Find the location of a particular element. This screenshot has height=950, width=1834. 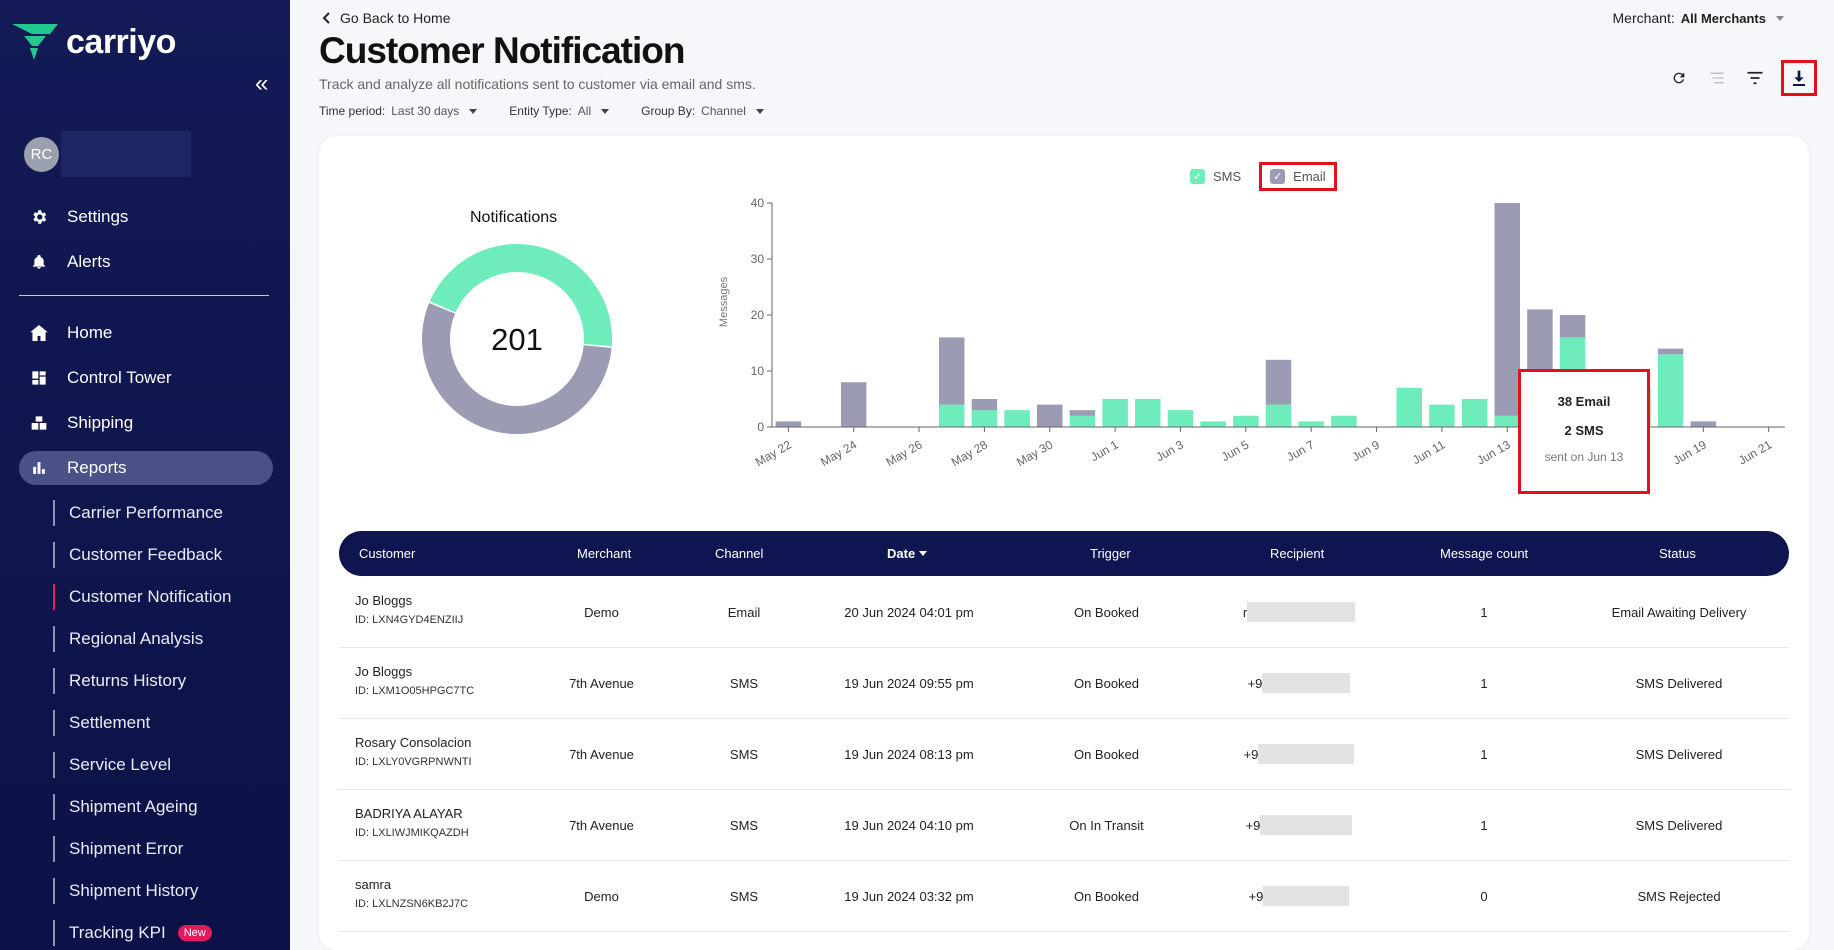

x-tick-label: Jun 21 is located at coordinates (1755, 452).